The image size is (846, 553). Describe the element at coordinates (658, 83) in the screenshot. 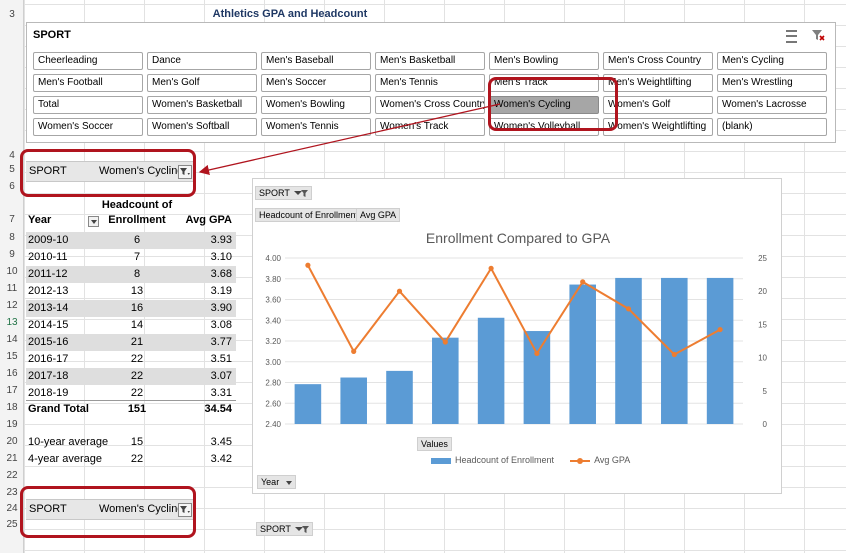

I see `slicer-item: Men's Weightlifting` at that location.